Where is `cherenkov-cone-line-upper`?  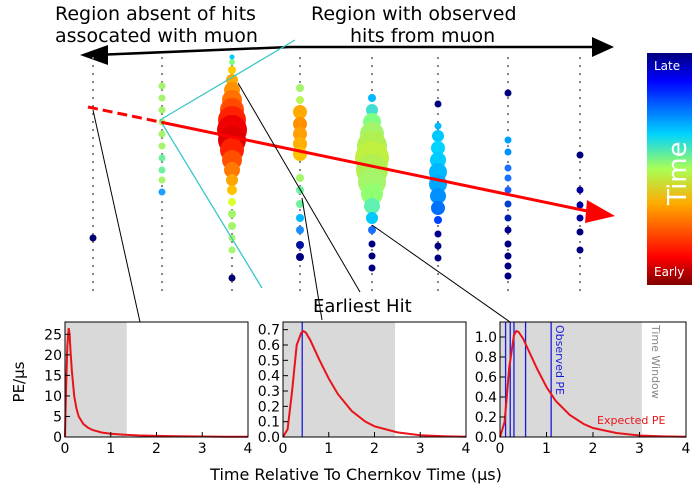
cherenkov-cone-line-upper is located at coordinates (227, 80).